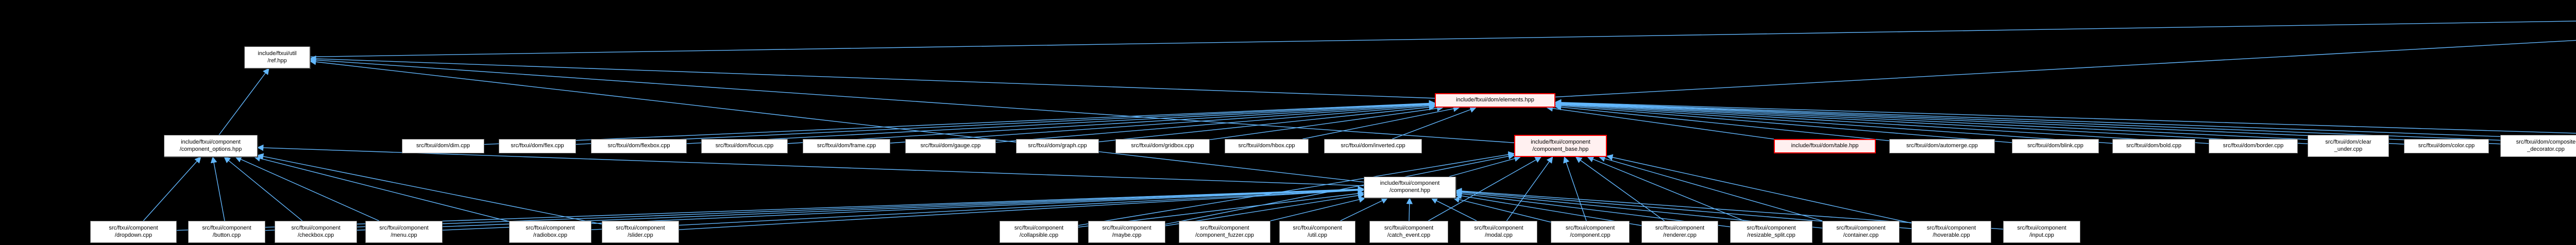 Image resolution: width=2576 pixels, height=245 pixels. What do you see at coordinates (1498, 232) in the screenshot?
I see `graph-node-modal: src/ftxui/component /modal.cpp` at bounding box center [1498, 232].